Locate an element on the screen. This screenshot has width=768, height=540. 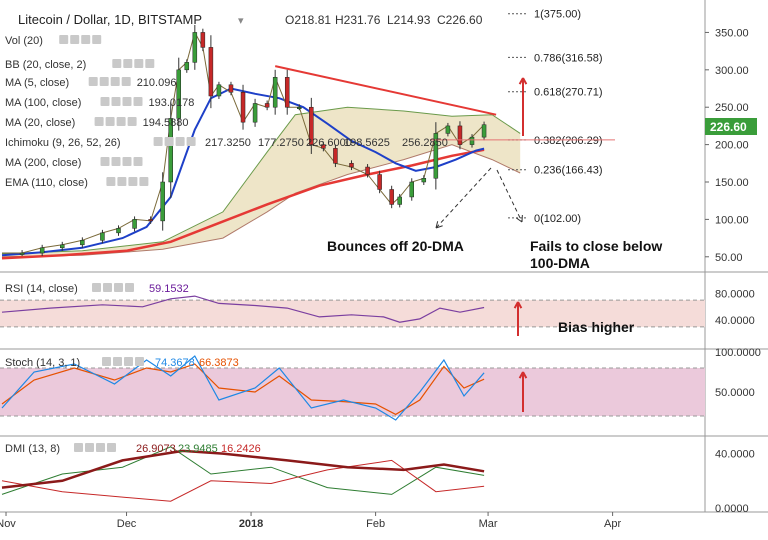
x-tick-label: Apr is located at coordinates (612, 524).